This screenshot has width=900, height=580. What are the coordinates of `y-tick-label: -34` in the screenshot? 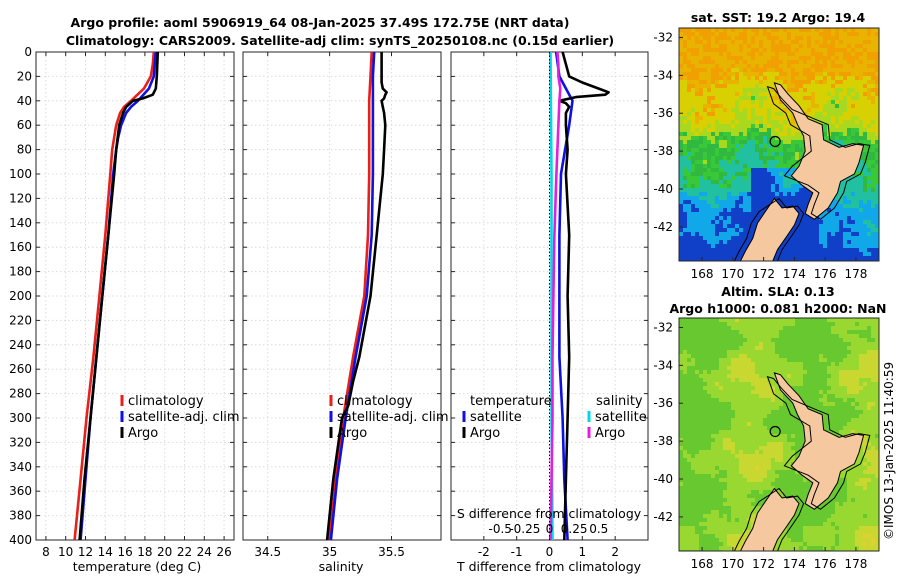 It's located at (663, 75).